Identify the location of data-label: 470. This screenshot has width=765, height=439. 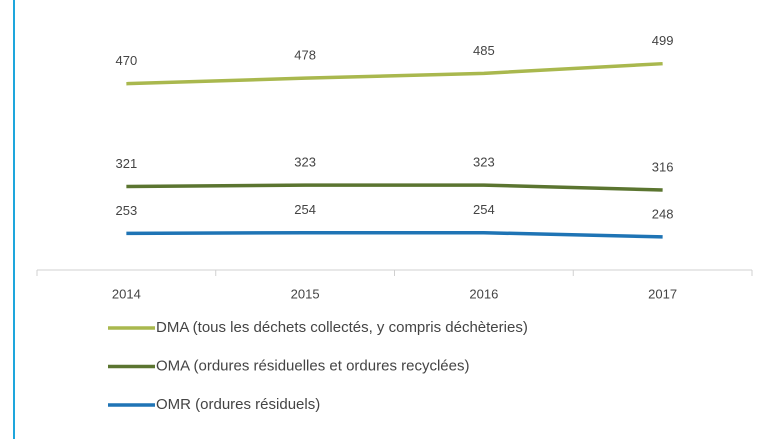
(127, 60).